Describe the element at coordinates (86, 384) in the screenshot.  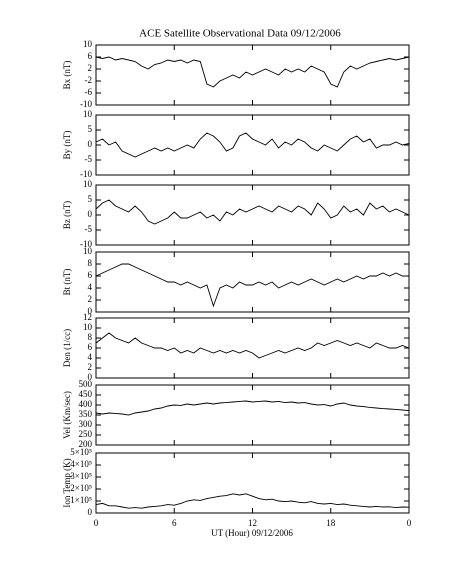
I see `y-tick-label: 500` at that location.